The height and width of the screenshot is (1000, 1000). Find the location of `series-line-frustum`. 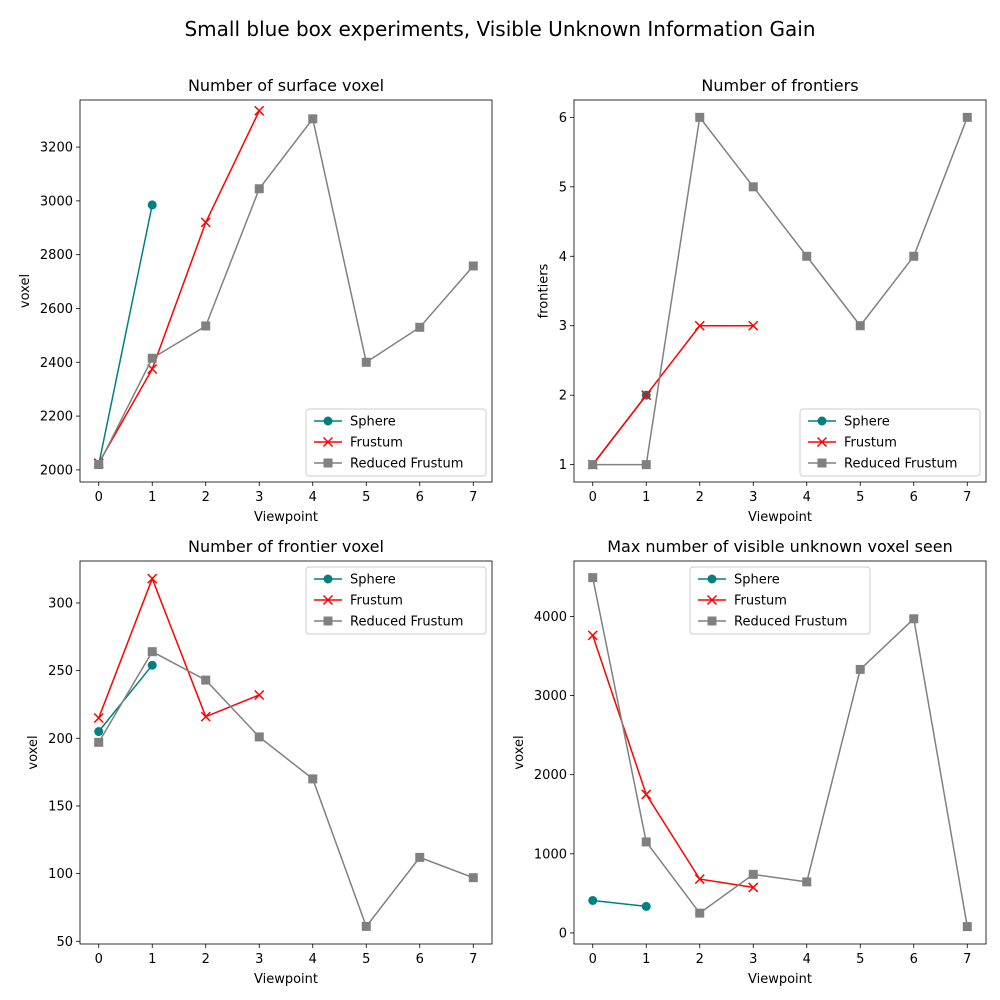

series-line-frustum is located at coordinates (673, 395).